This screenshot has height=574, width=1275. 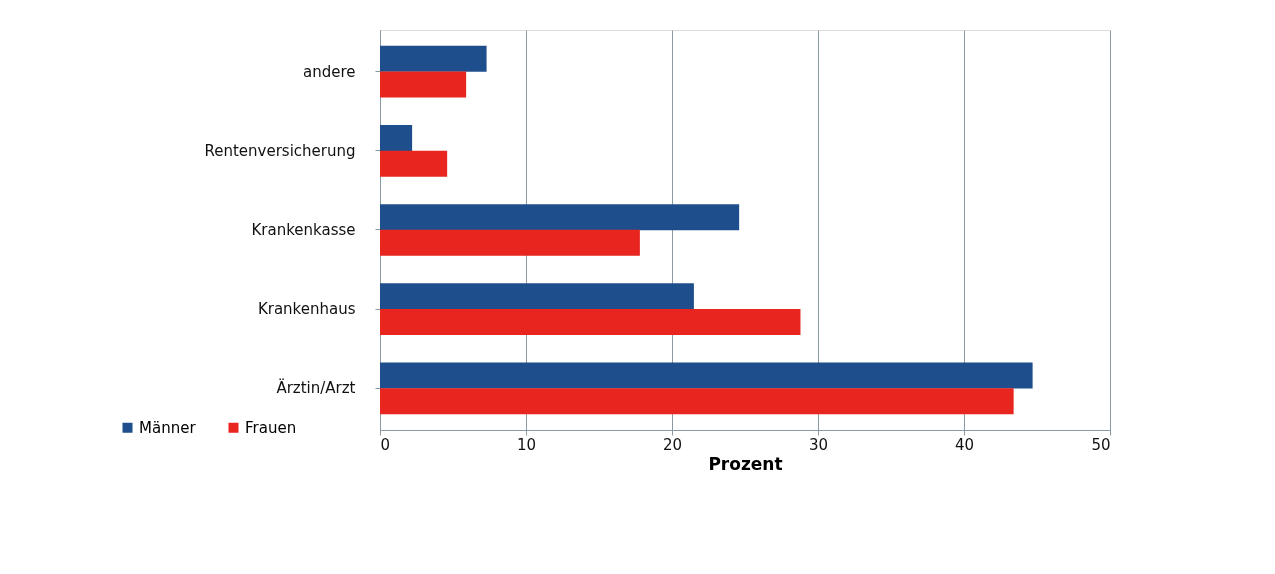 What do you see at coordinates (526, 444) in the screenshot?
I see `x-tick-label: 10` at bounding box center [526, 444].